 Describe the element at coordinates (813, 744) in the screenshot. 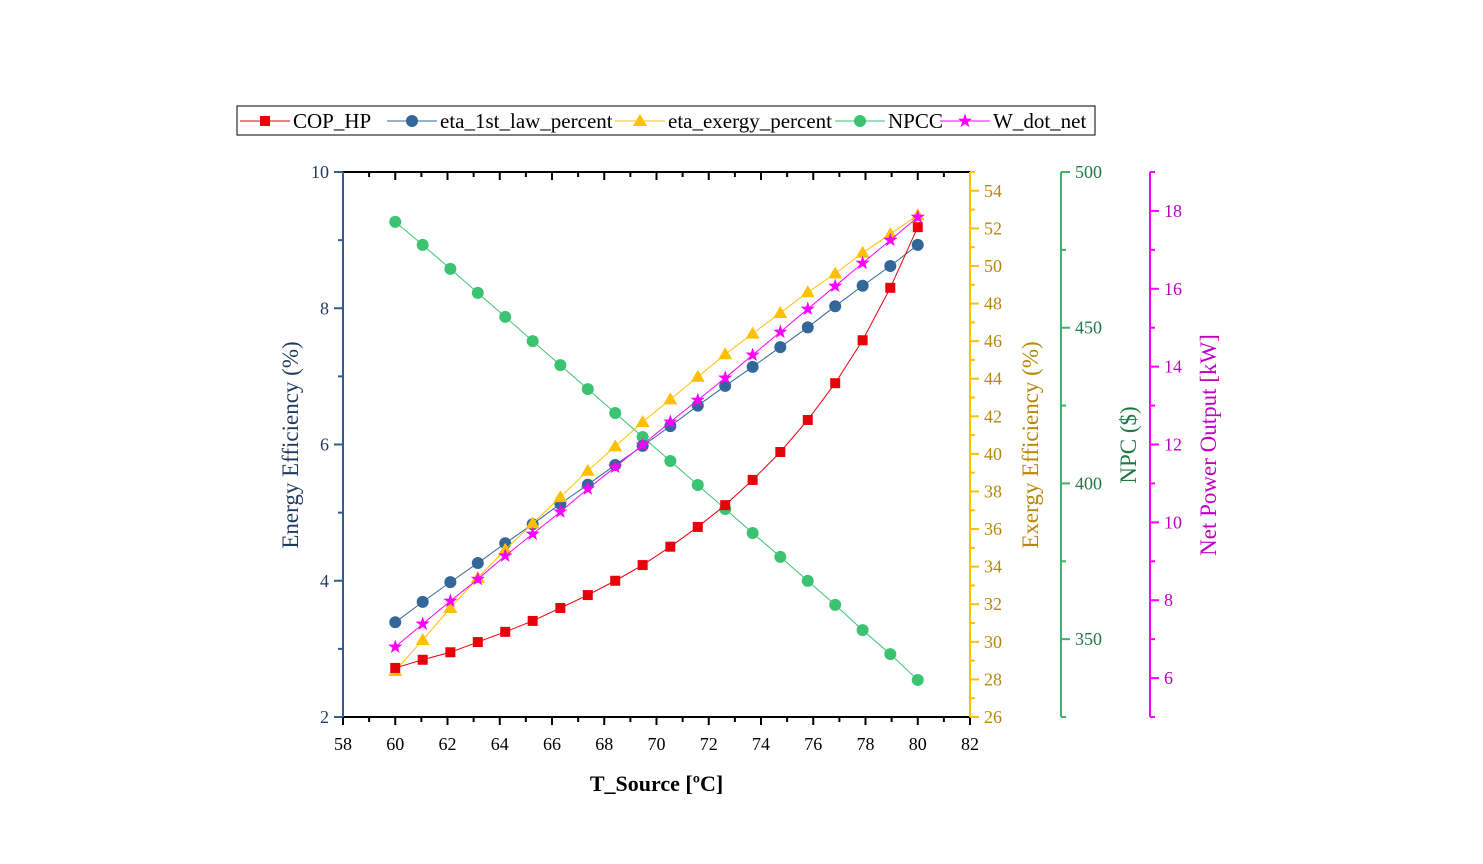

I see `x-tick-label: 76` at that location.